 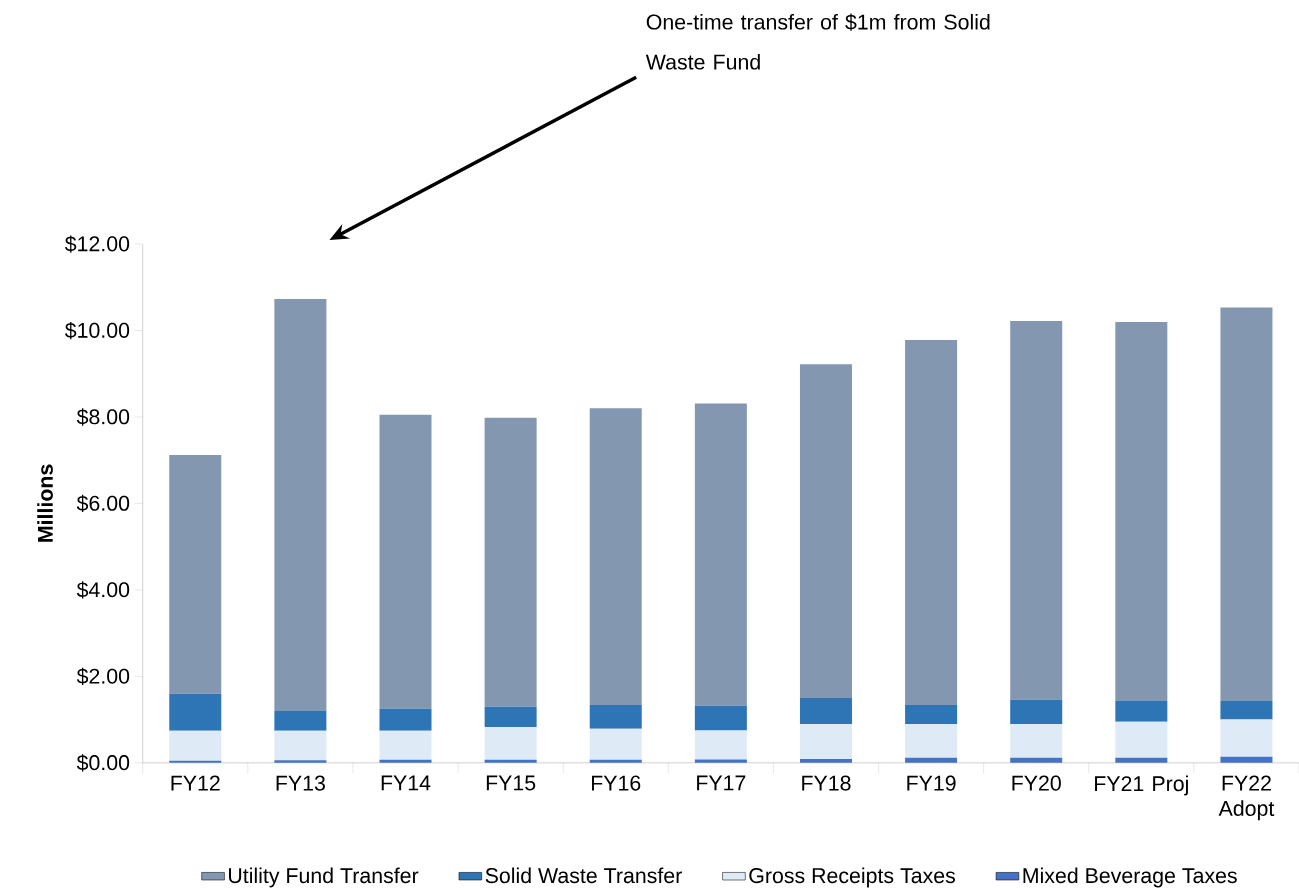 What do you see at coordinates (45, 503) in the screenshot?
I see `y-axis-title: Millions` at bounding box center [45, 503].